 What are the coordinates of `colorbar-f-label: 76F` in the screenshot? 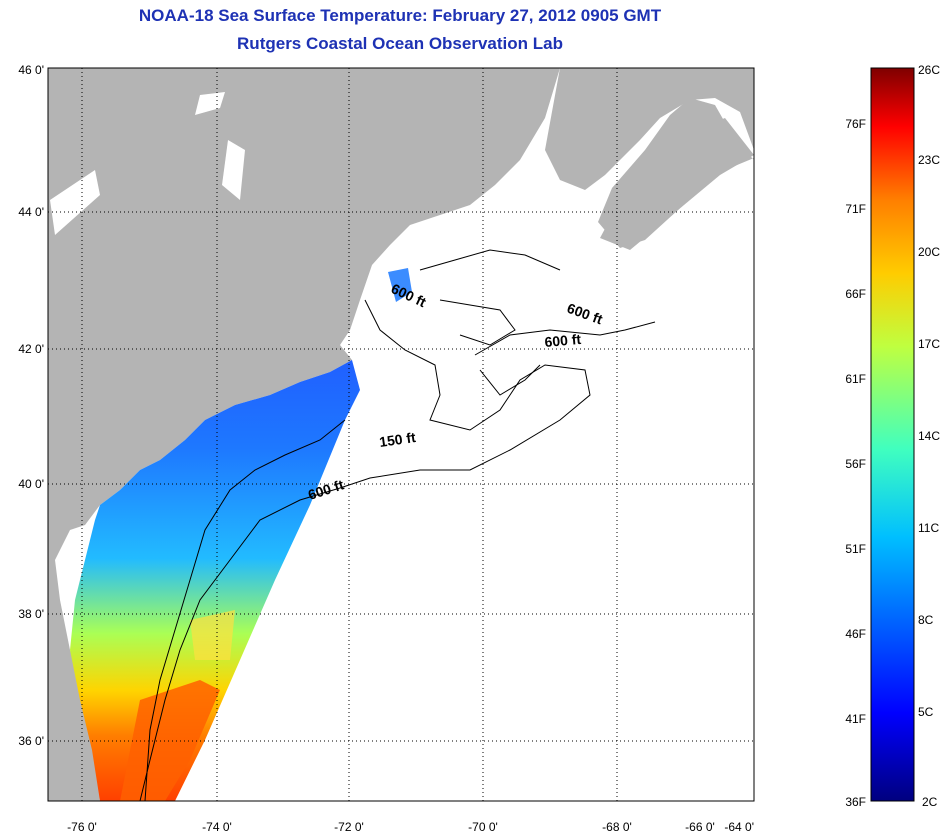 It's located at (855, 124).